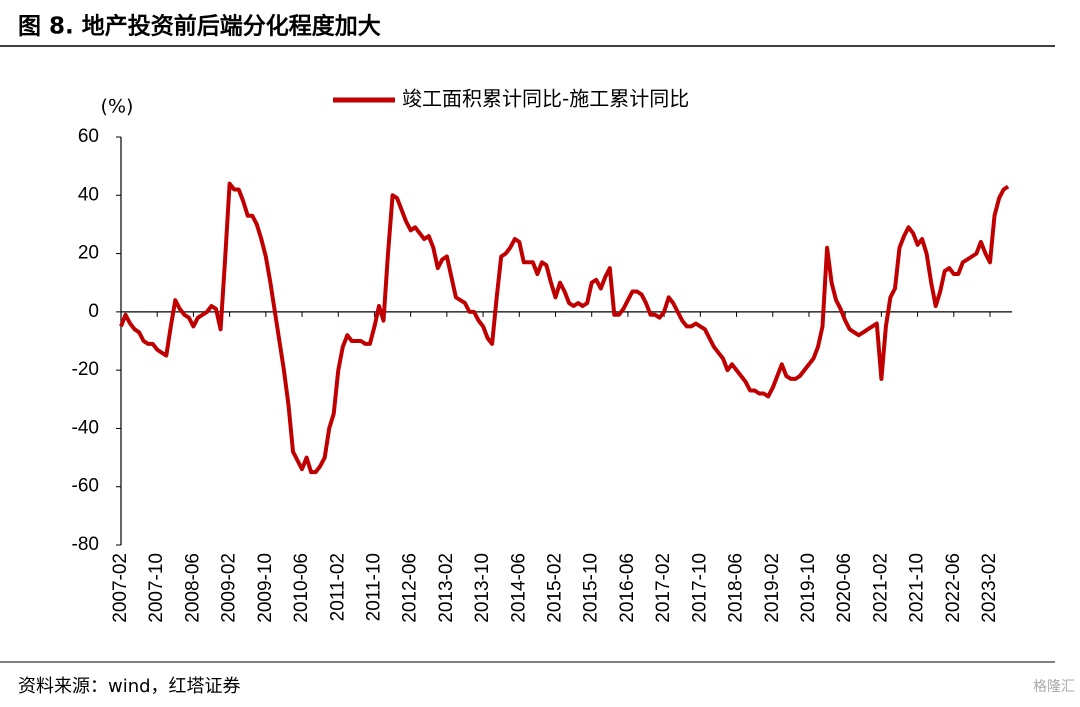 This screenshot has height=707, width=1080. Describe the element at coordinates (808, 588) in the screenshot. I see `x-tick-label: 2019-10` at that location.